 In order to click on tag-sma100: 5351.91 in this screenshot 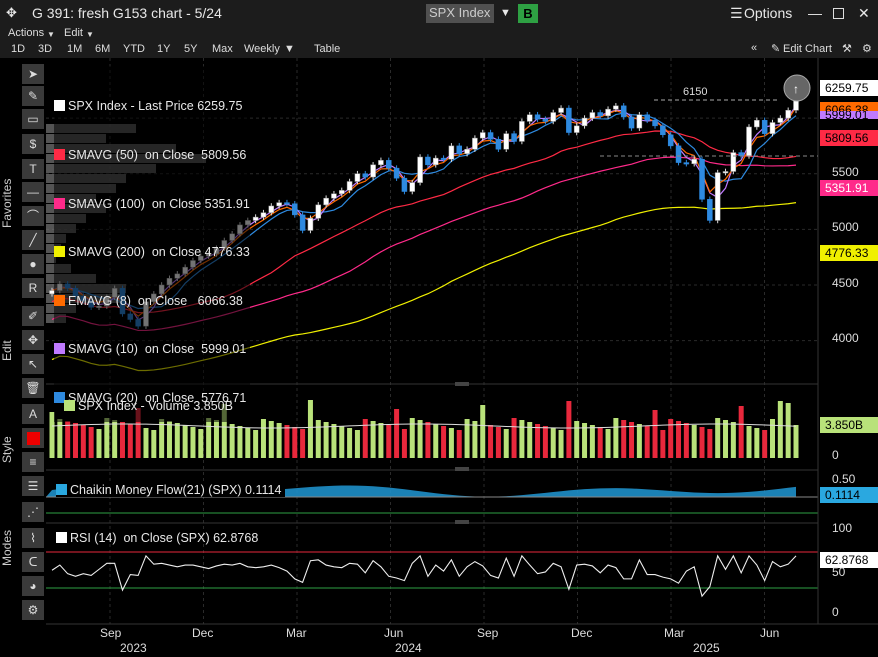, I will do `click(849, 188)`.